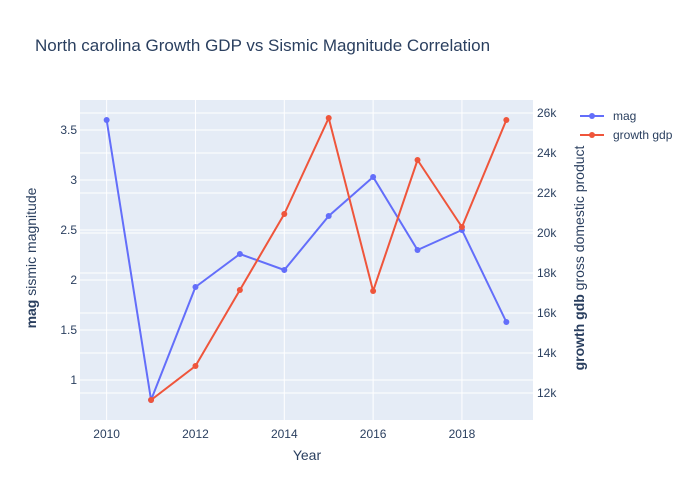 Image resolution: width=700 pixels, height=500 pixels. I want to click on y-right-tick-label: 18k, so click(547, 273).